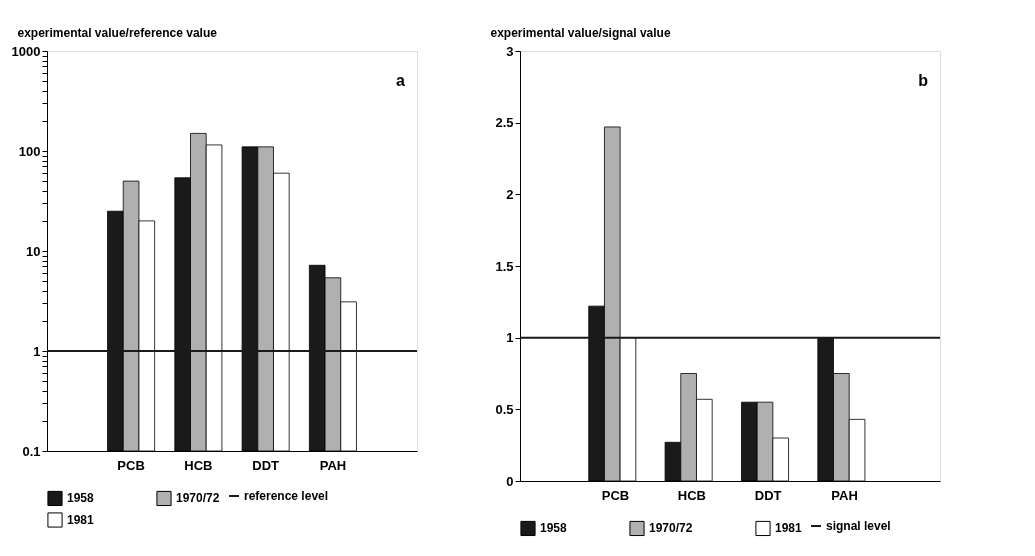 The image size is (1035, 556). What do you see at coordinates (923, 80) in the screenshot?
I see `annotation: b` at bounding box center [923, 80].